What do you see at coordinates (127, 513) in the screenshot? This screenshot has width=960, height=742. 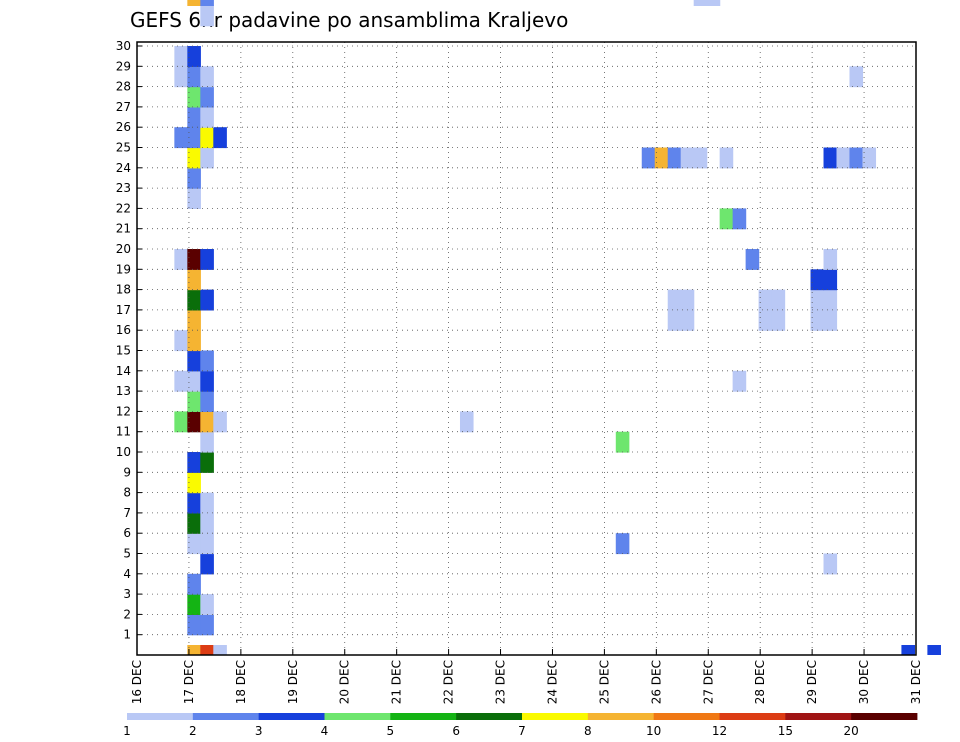 I see `y-tick-label: 7` at bounding box center [127, 513].